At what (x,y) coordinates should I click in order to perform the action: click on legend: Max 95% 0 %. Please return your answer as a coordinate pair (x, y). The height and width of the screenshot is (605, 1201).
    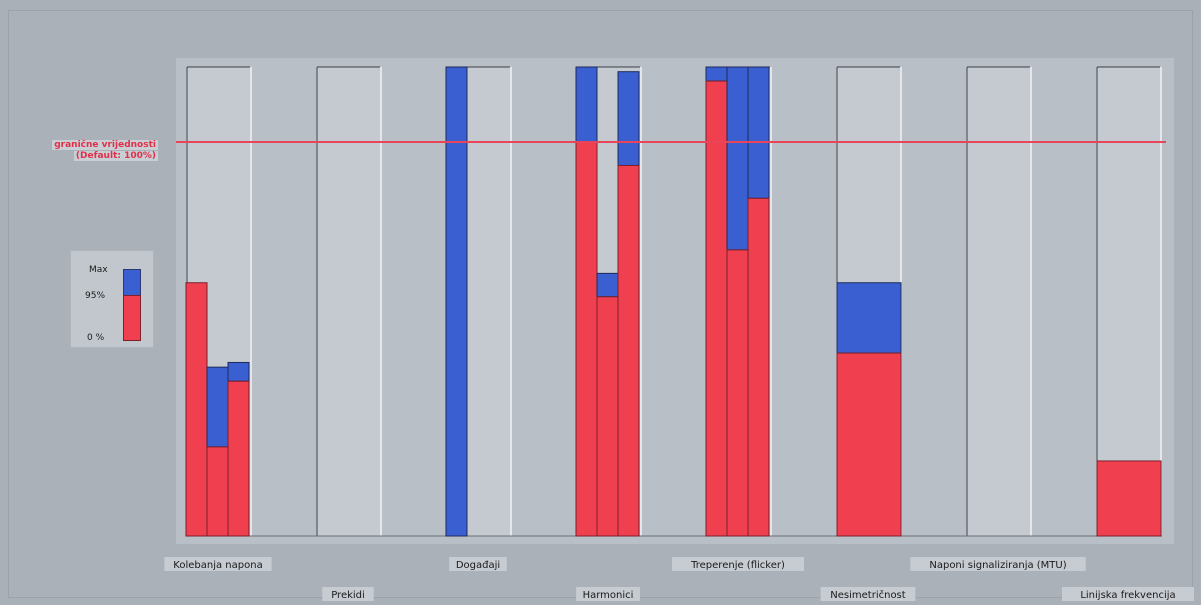
    Looking at the image, I should click on (112, 299).